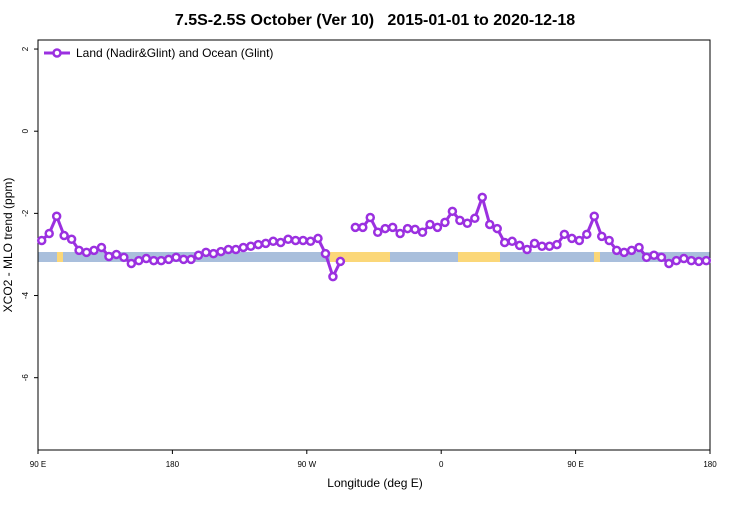 This screenshot has height=505, width=750. I want to click on y-tick-label: -6, so click(25, 378).